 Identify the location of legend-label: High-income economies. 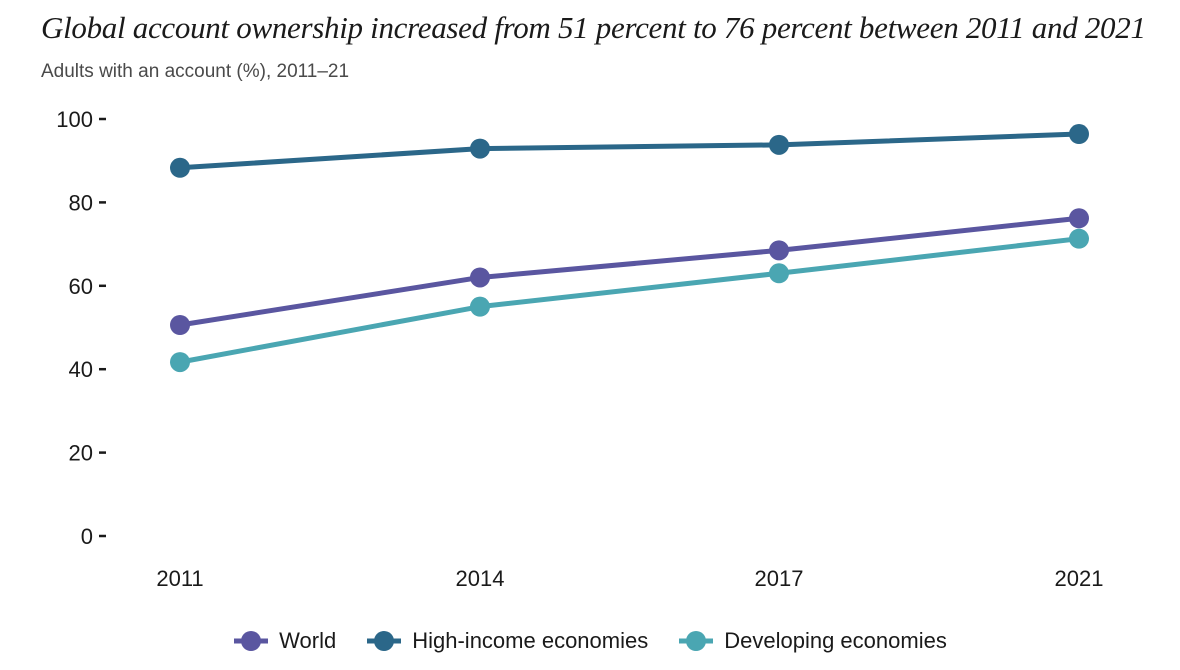
(530, 640).